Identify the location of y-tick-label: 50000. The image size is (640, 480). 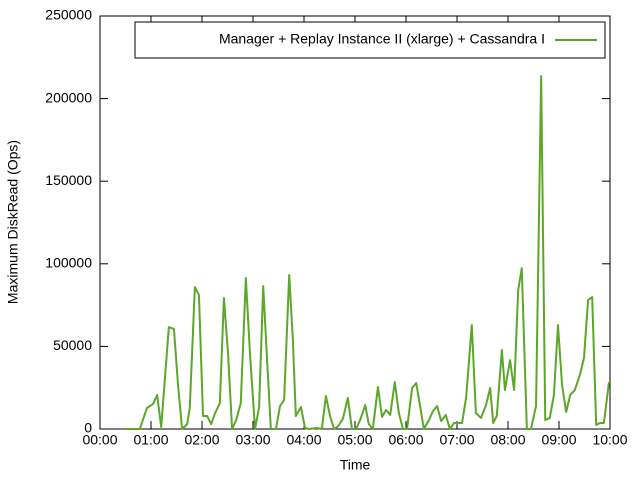
(72, 345).